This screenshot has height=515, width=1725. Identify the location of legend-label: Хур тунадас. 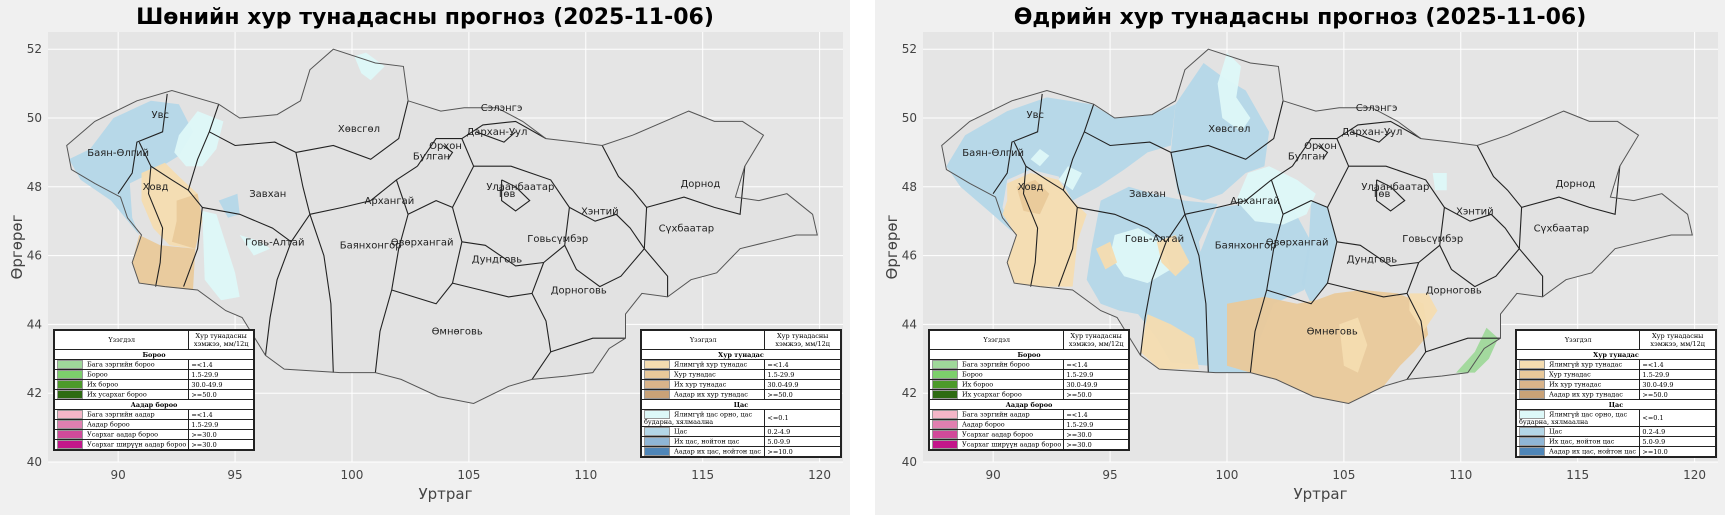
(1570, 374).